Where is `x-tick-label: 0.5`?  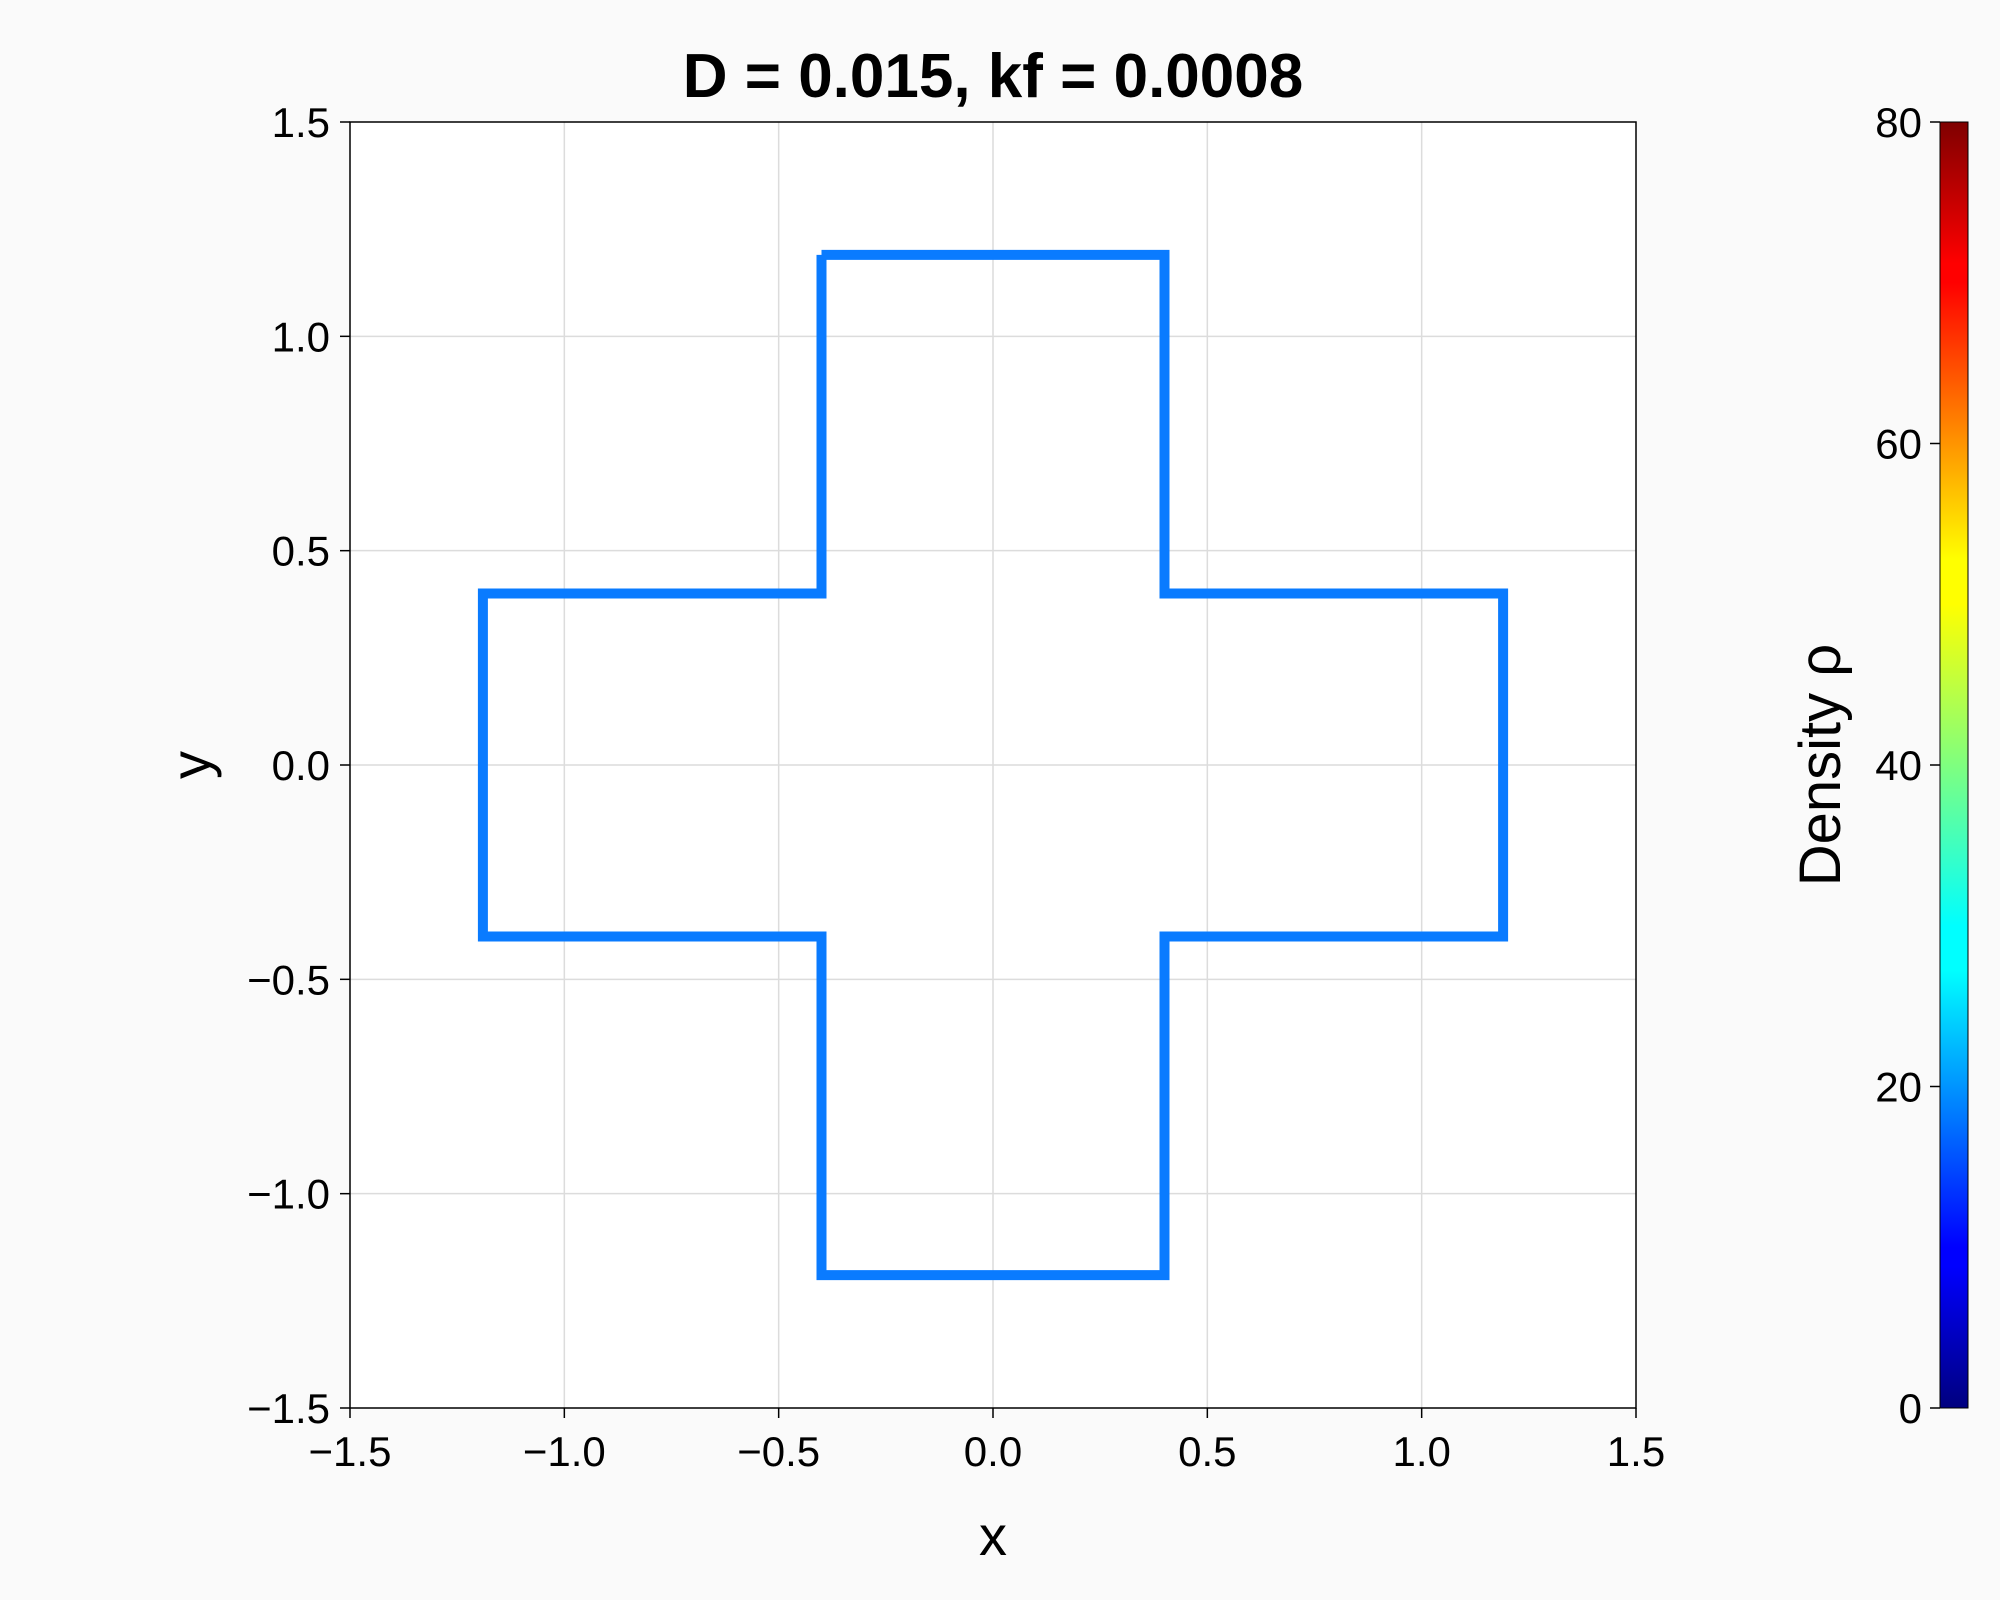 x-tick-label: 0.5 is located at coordinates (1207, 1451).